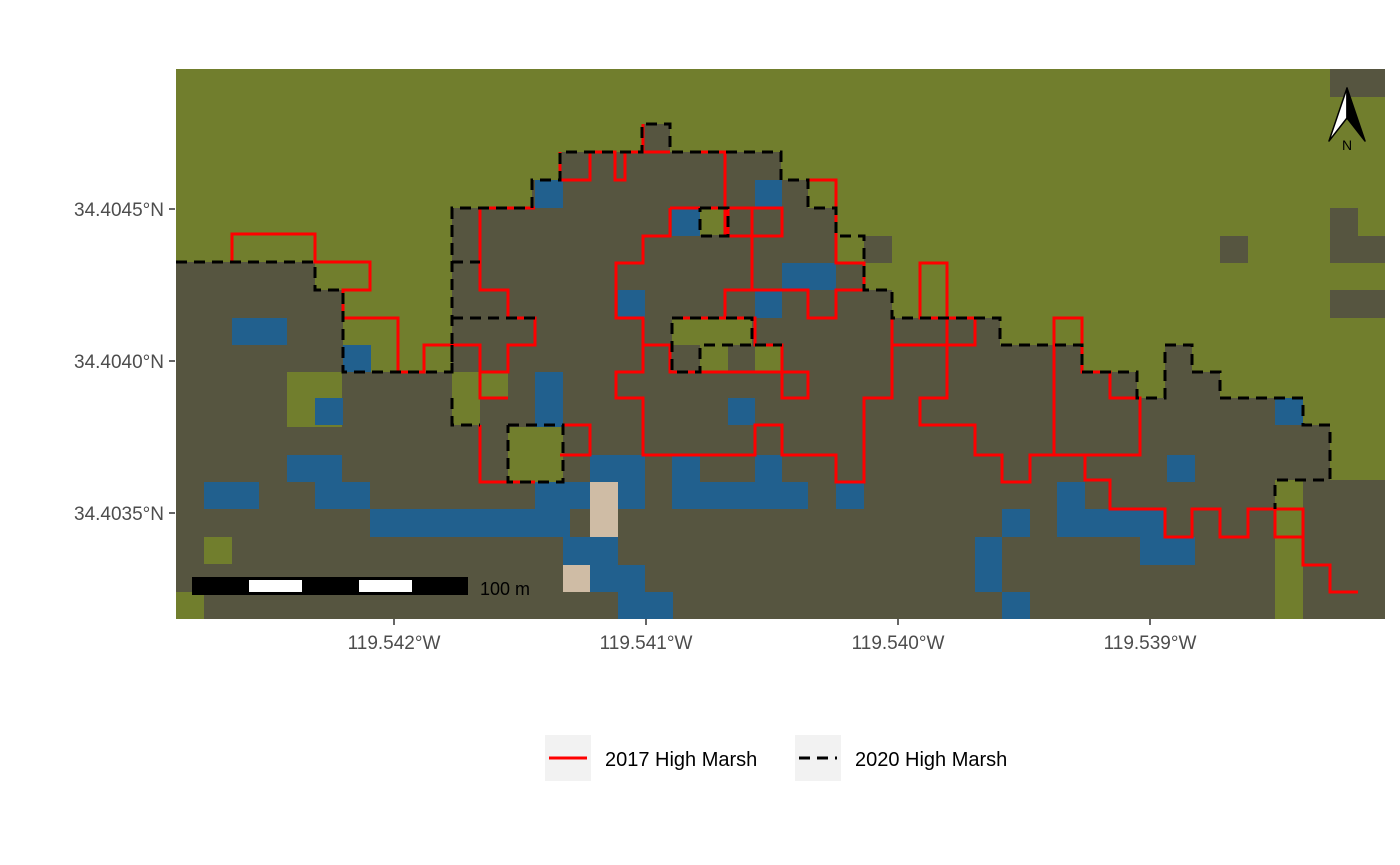 This screenshot has width=1400, height=865. I want to click on north-arrow-label: N, so click(1347, 145).